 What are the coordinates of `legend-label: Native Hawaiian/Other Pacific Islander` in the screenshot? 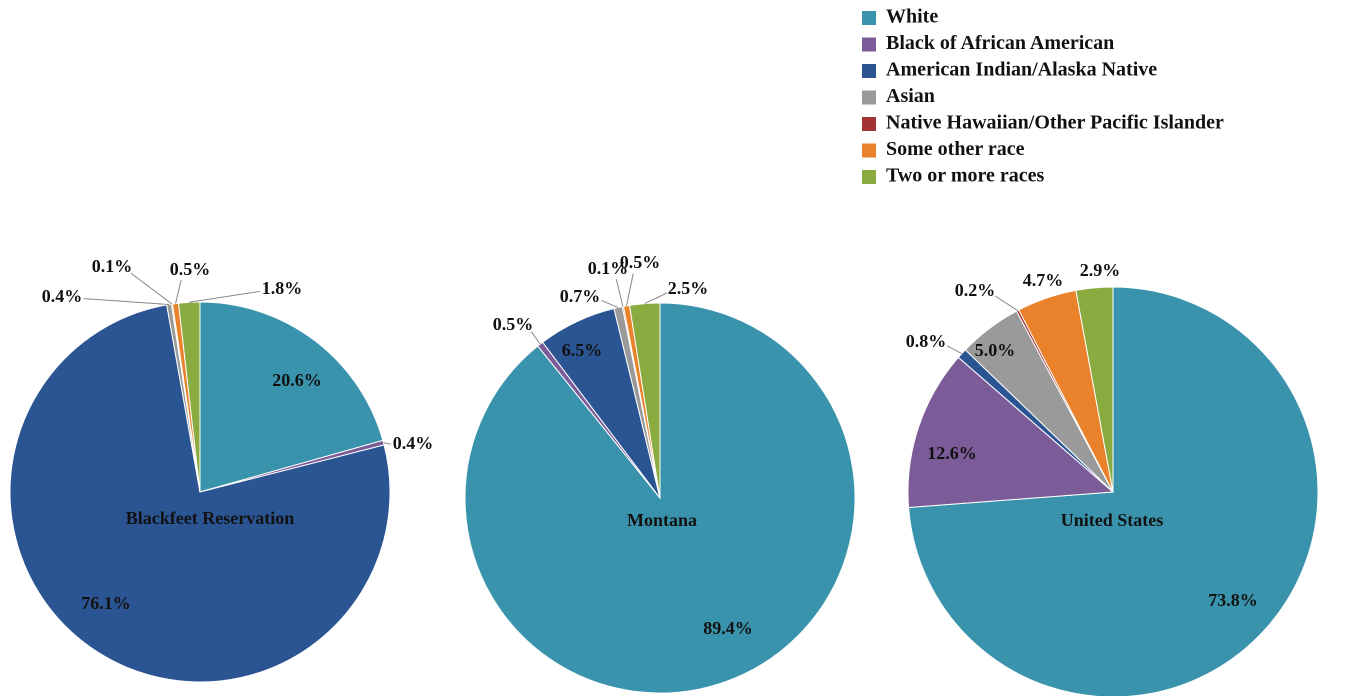 It's located at (1055, 123).